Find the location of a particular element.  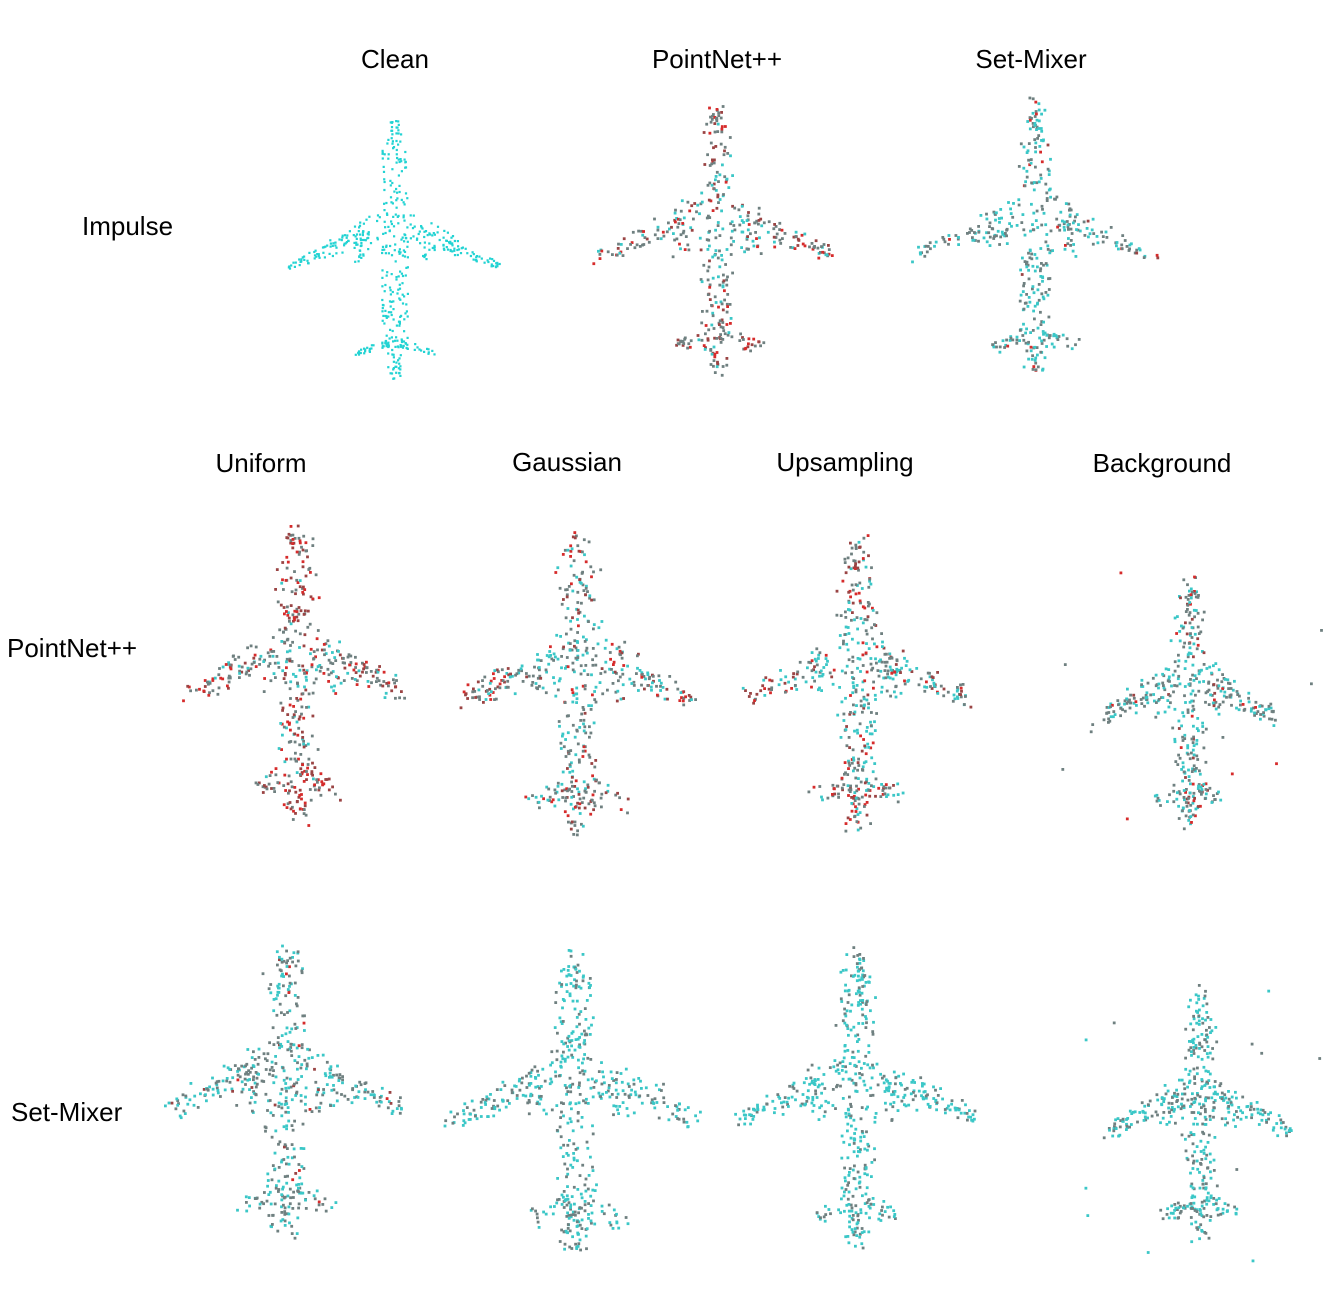

panel-impulse-clean is located at coordinates (394, 250).